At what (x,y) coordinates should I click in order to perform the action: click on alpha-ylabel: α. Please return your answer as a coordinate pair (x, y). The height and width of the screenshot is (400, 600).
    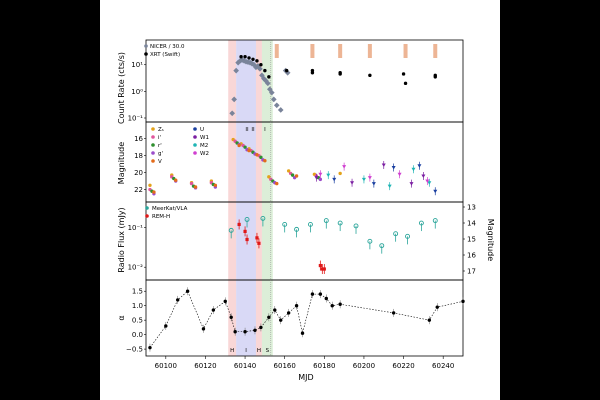
    Looking at the image, I should click on (121, 317).